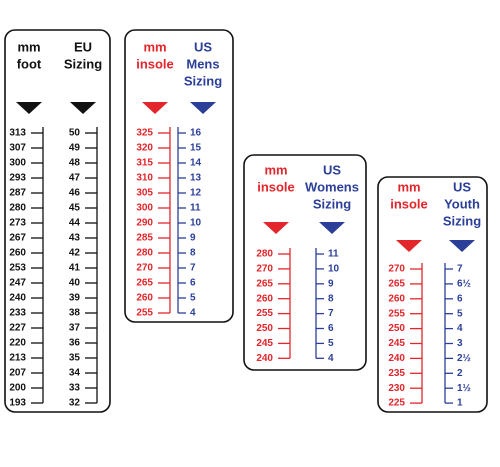  What do you see at coordinates (196, 163) in the screenshot?
I see `size-label: 14` at bounding box center [196, 163].